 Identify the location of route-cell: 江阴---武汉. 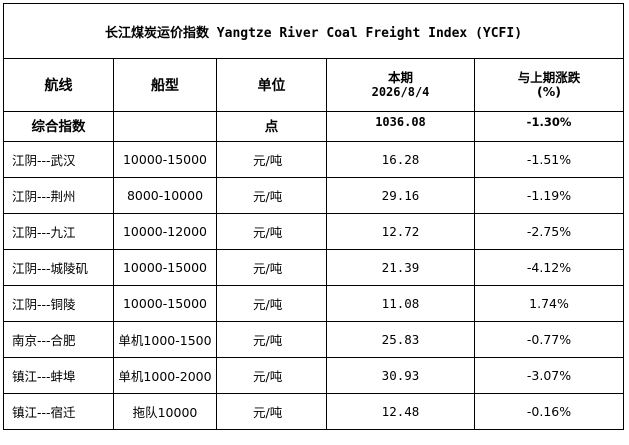
(58, 159).